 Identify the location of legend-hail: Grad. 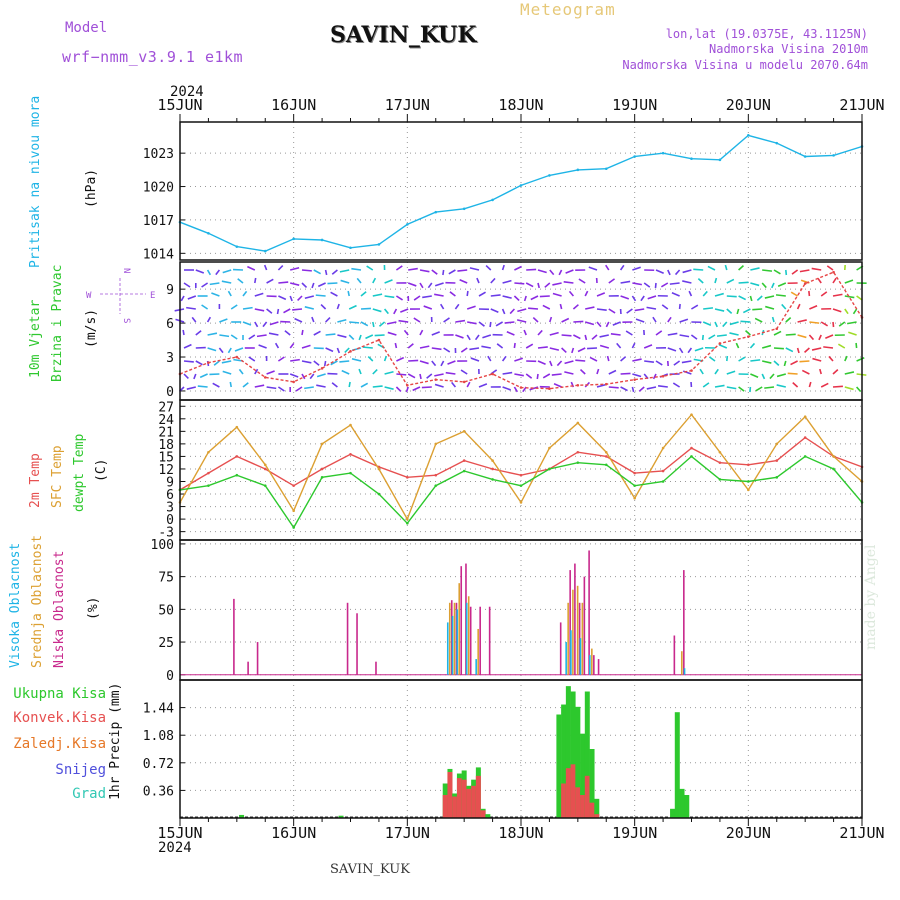
(89, 794).